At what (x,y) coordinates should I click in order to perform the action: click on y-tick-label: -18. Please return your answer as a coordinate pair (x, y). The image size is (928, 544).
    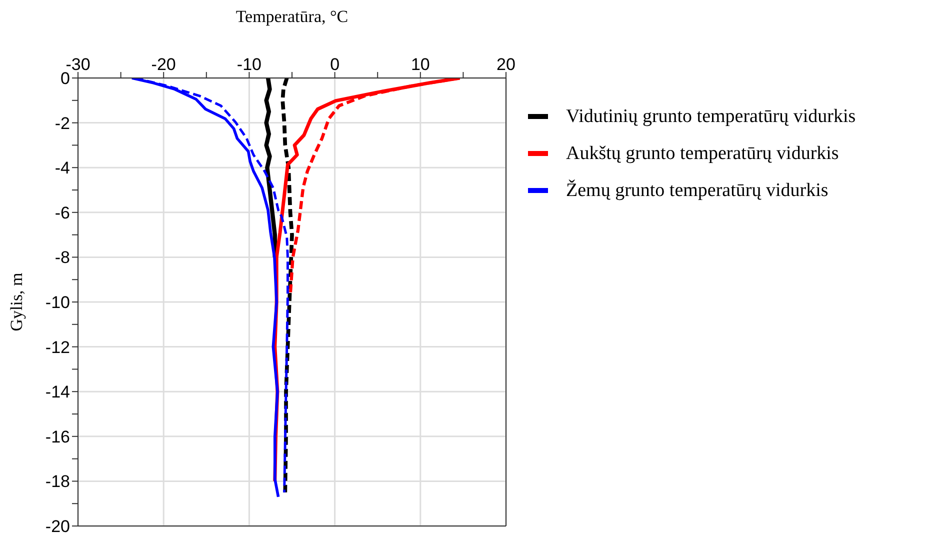
    Looking at the image, I should click on (57, 482).